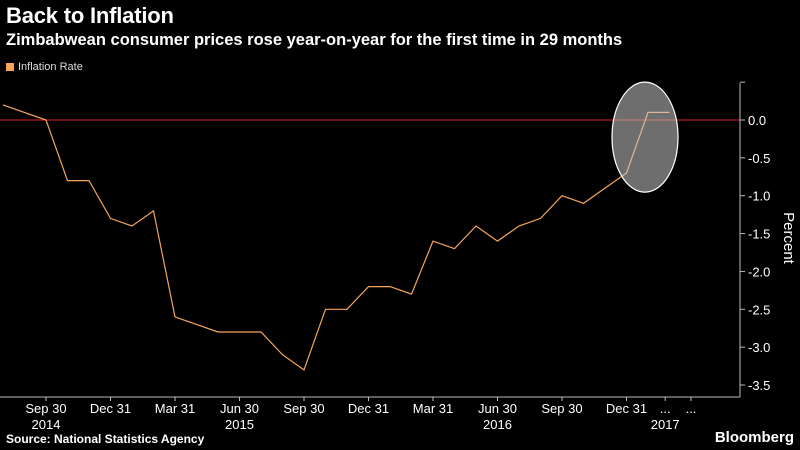  What do you see at coordinates (754, 437) in the screenshot?
I see `brand-logo: Bloomberg` at bounding box center [754, 437].